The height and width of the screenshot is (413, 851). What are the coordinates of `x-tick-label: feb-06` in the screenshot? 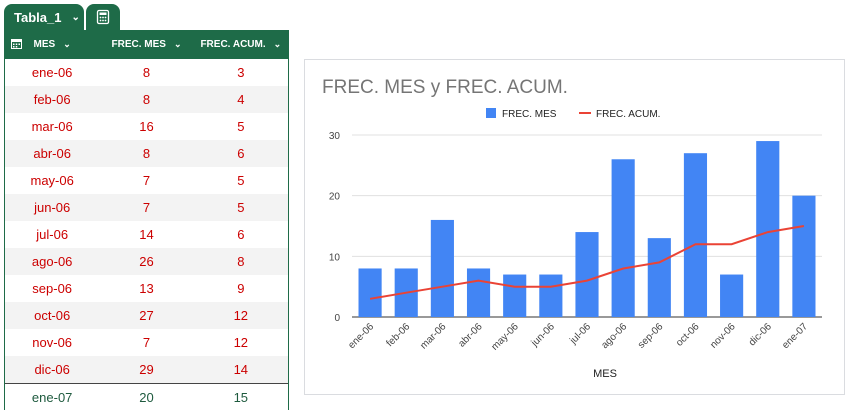 It's located at (399, 335).